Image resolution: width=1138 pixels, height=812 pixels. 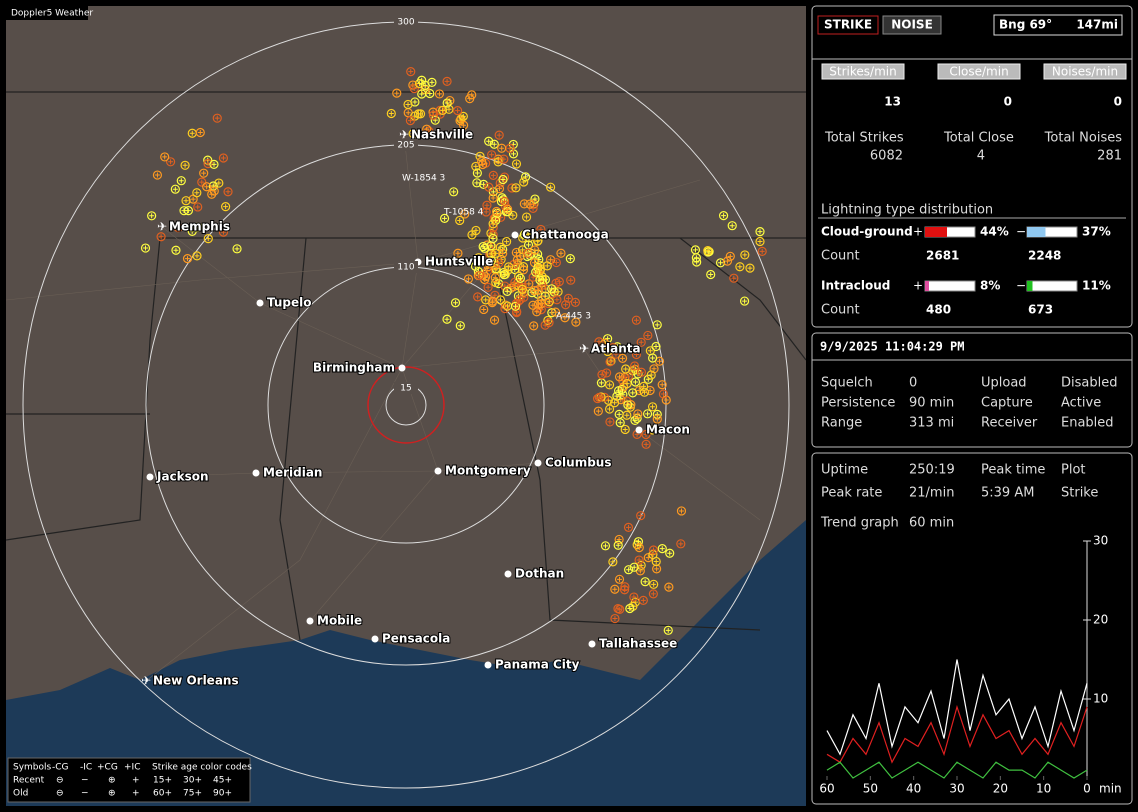 What do you see at coordinates (129, 780) in the screenshot?
I see `legend-box` at bounding box center [129, 780].